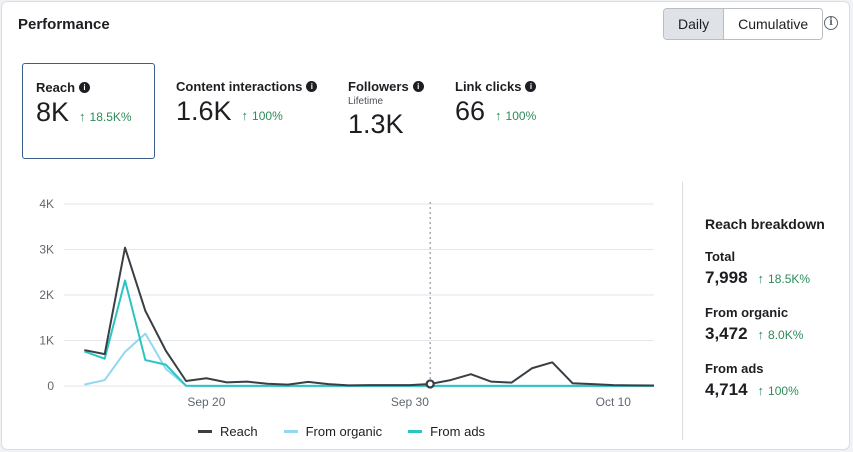 The image size is (853, 452). What do you see at coordinates (765, 224) in the screenshot?
I see `breakdown-title: Reach breakdown` at bounding box center [765, 224].